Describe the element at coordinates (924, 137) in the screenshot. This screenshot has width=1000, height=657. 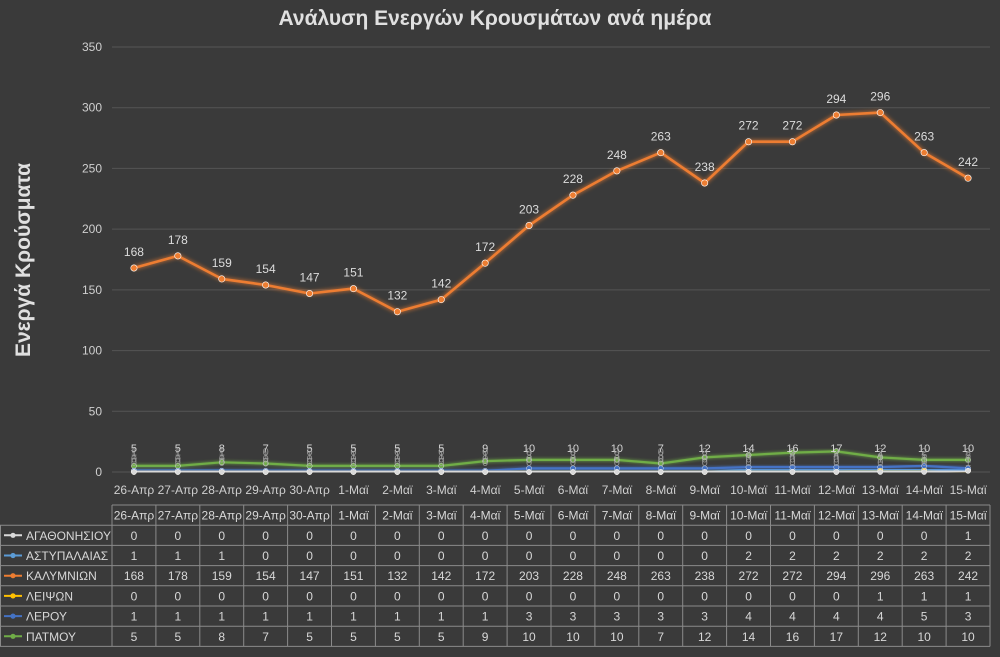
I see `data-label: 263` at that location.